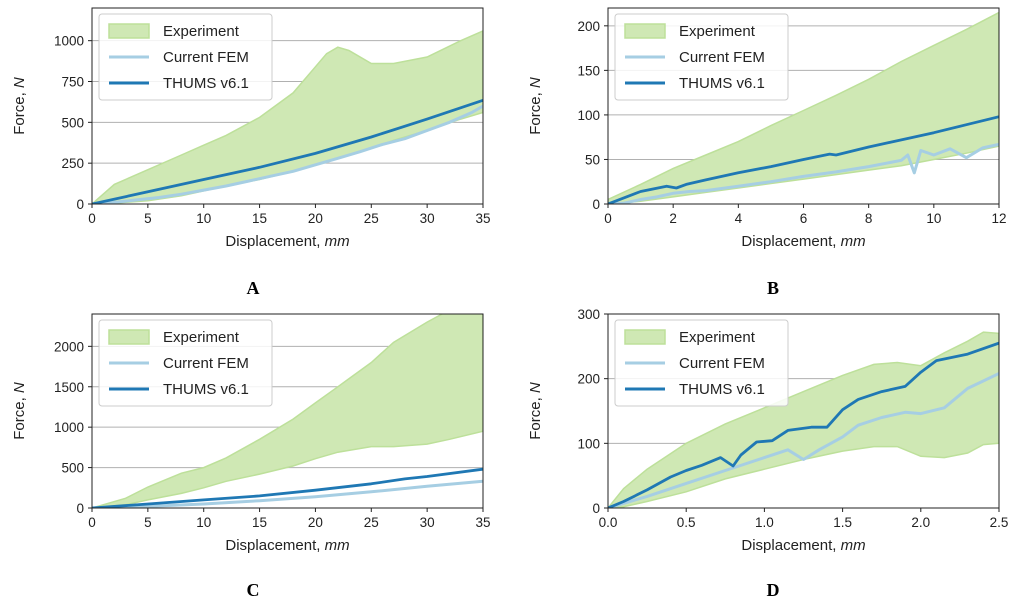 This screenshot has height=600, width=1024. Describe the element at coordinates (764, 522) in the screenshot. I see `x-tick-label: 1.0` at that location.